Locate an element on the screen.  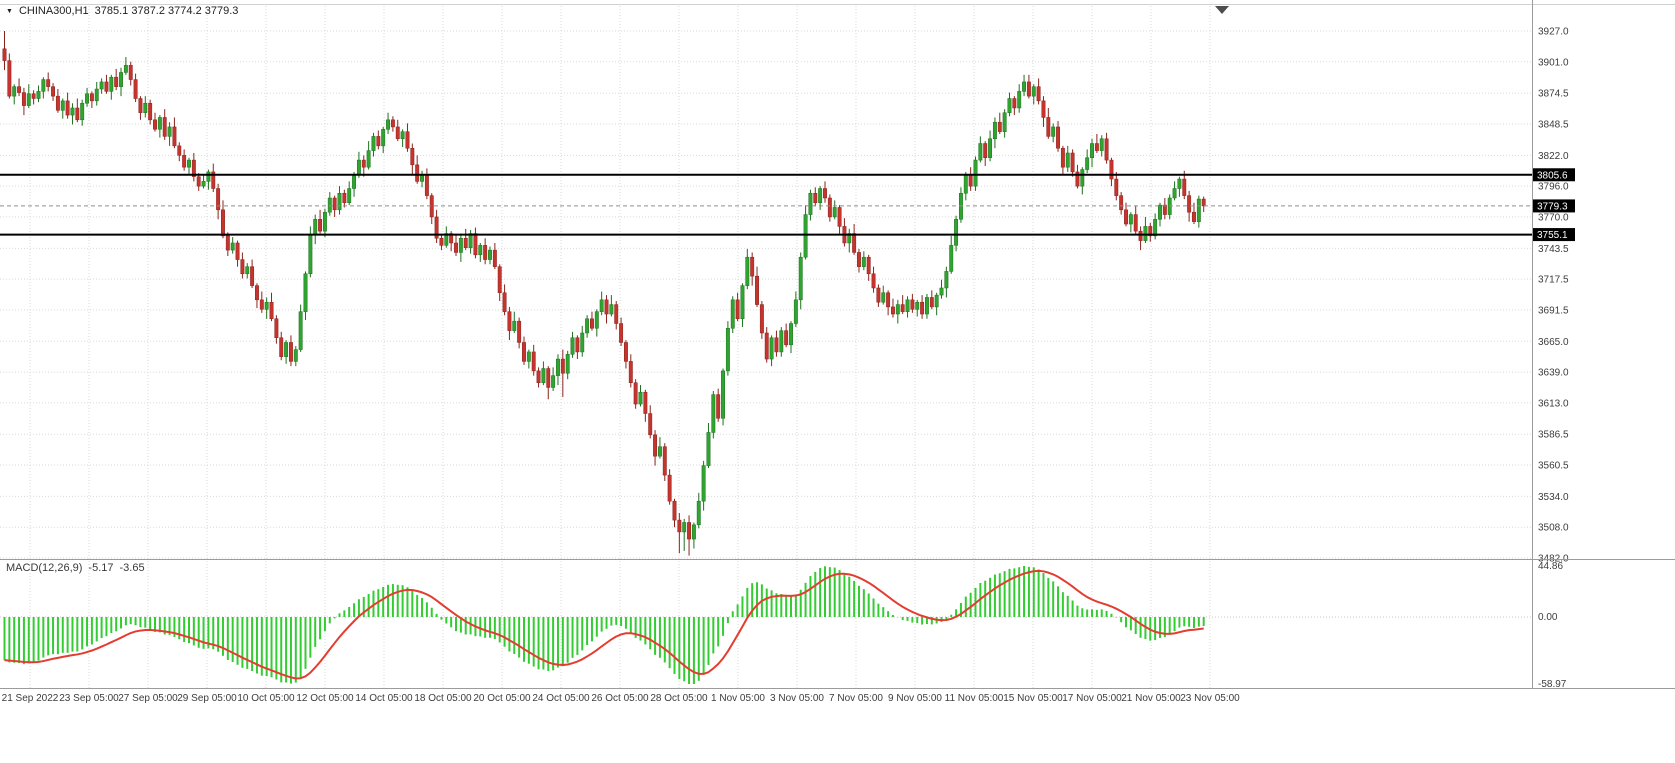
time-axis-label: 10 Oct 05:00 is located at coordinates (266, 698).